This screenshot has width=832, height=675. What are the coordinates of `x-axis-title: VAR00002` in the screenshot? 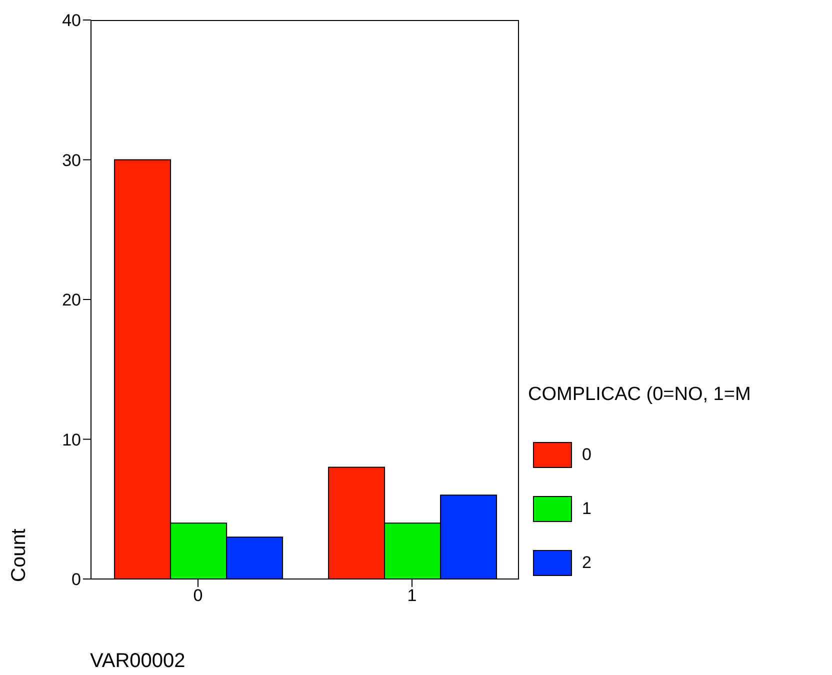 It's located at (138, 661).